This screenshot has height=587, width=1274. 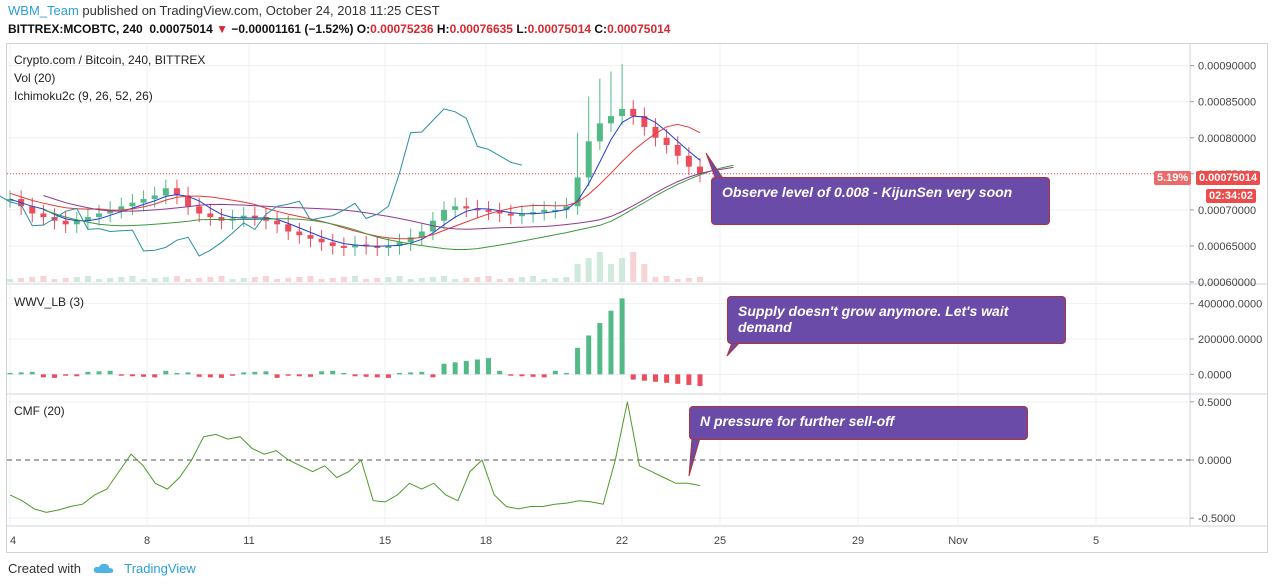 I want to click on x-tick-label: 5, so click(x=1096, y=541).